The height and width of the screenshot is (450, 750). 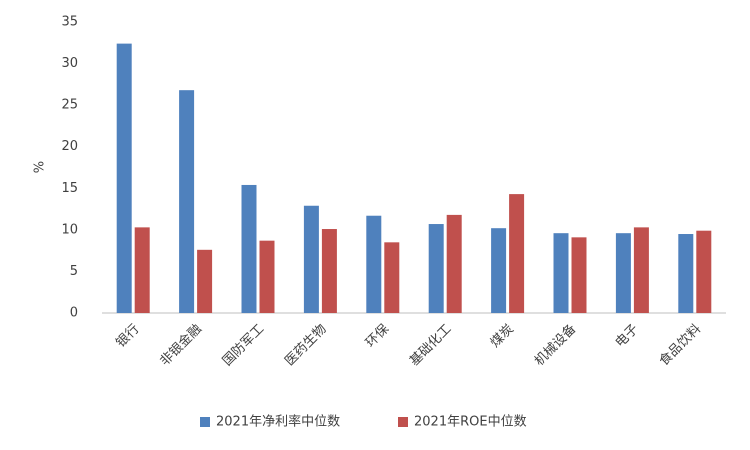 I want to click on x-tick-label: 国防军工, so click(x=243, y=345).